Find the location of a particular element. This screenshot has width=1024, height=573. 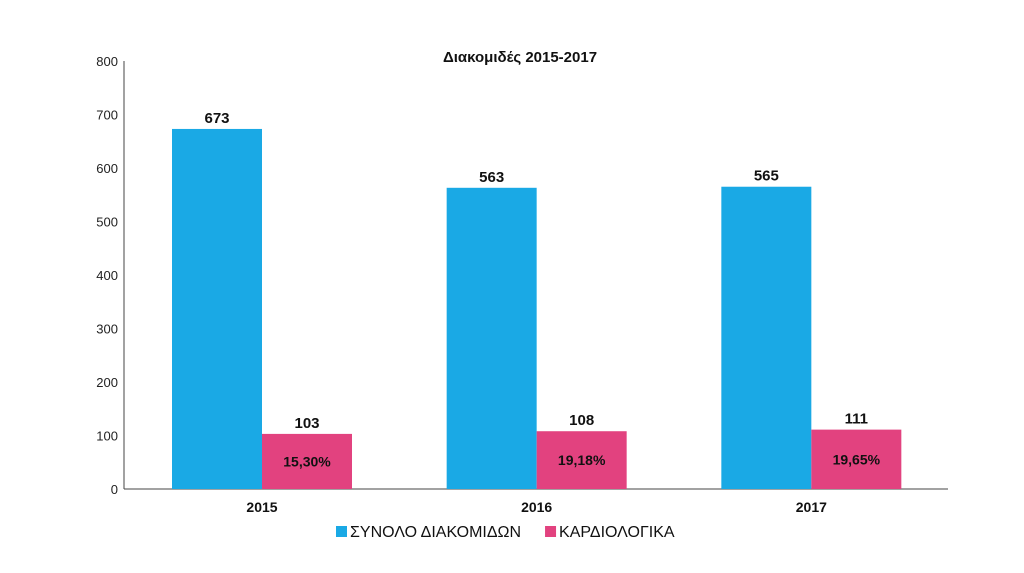

y-tick-label: 600 is located at coordinates (107, 168).